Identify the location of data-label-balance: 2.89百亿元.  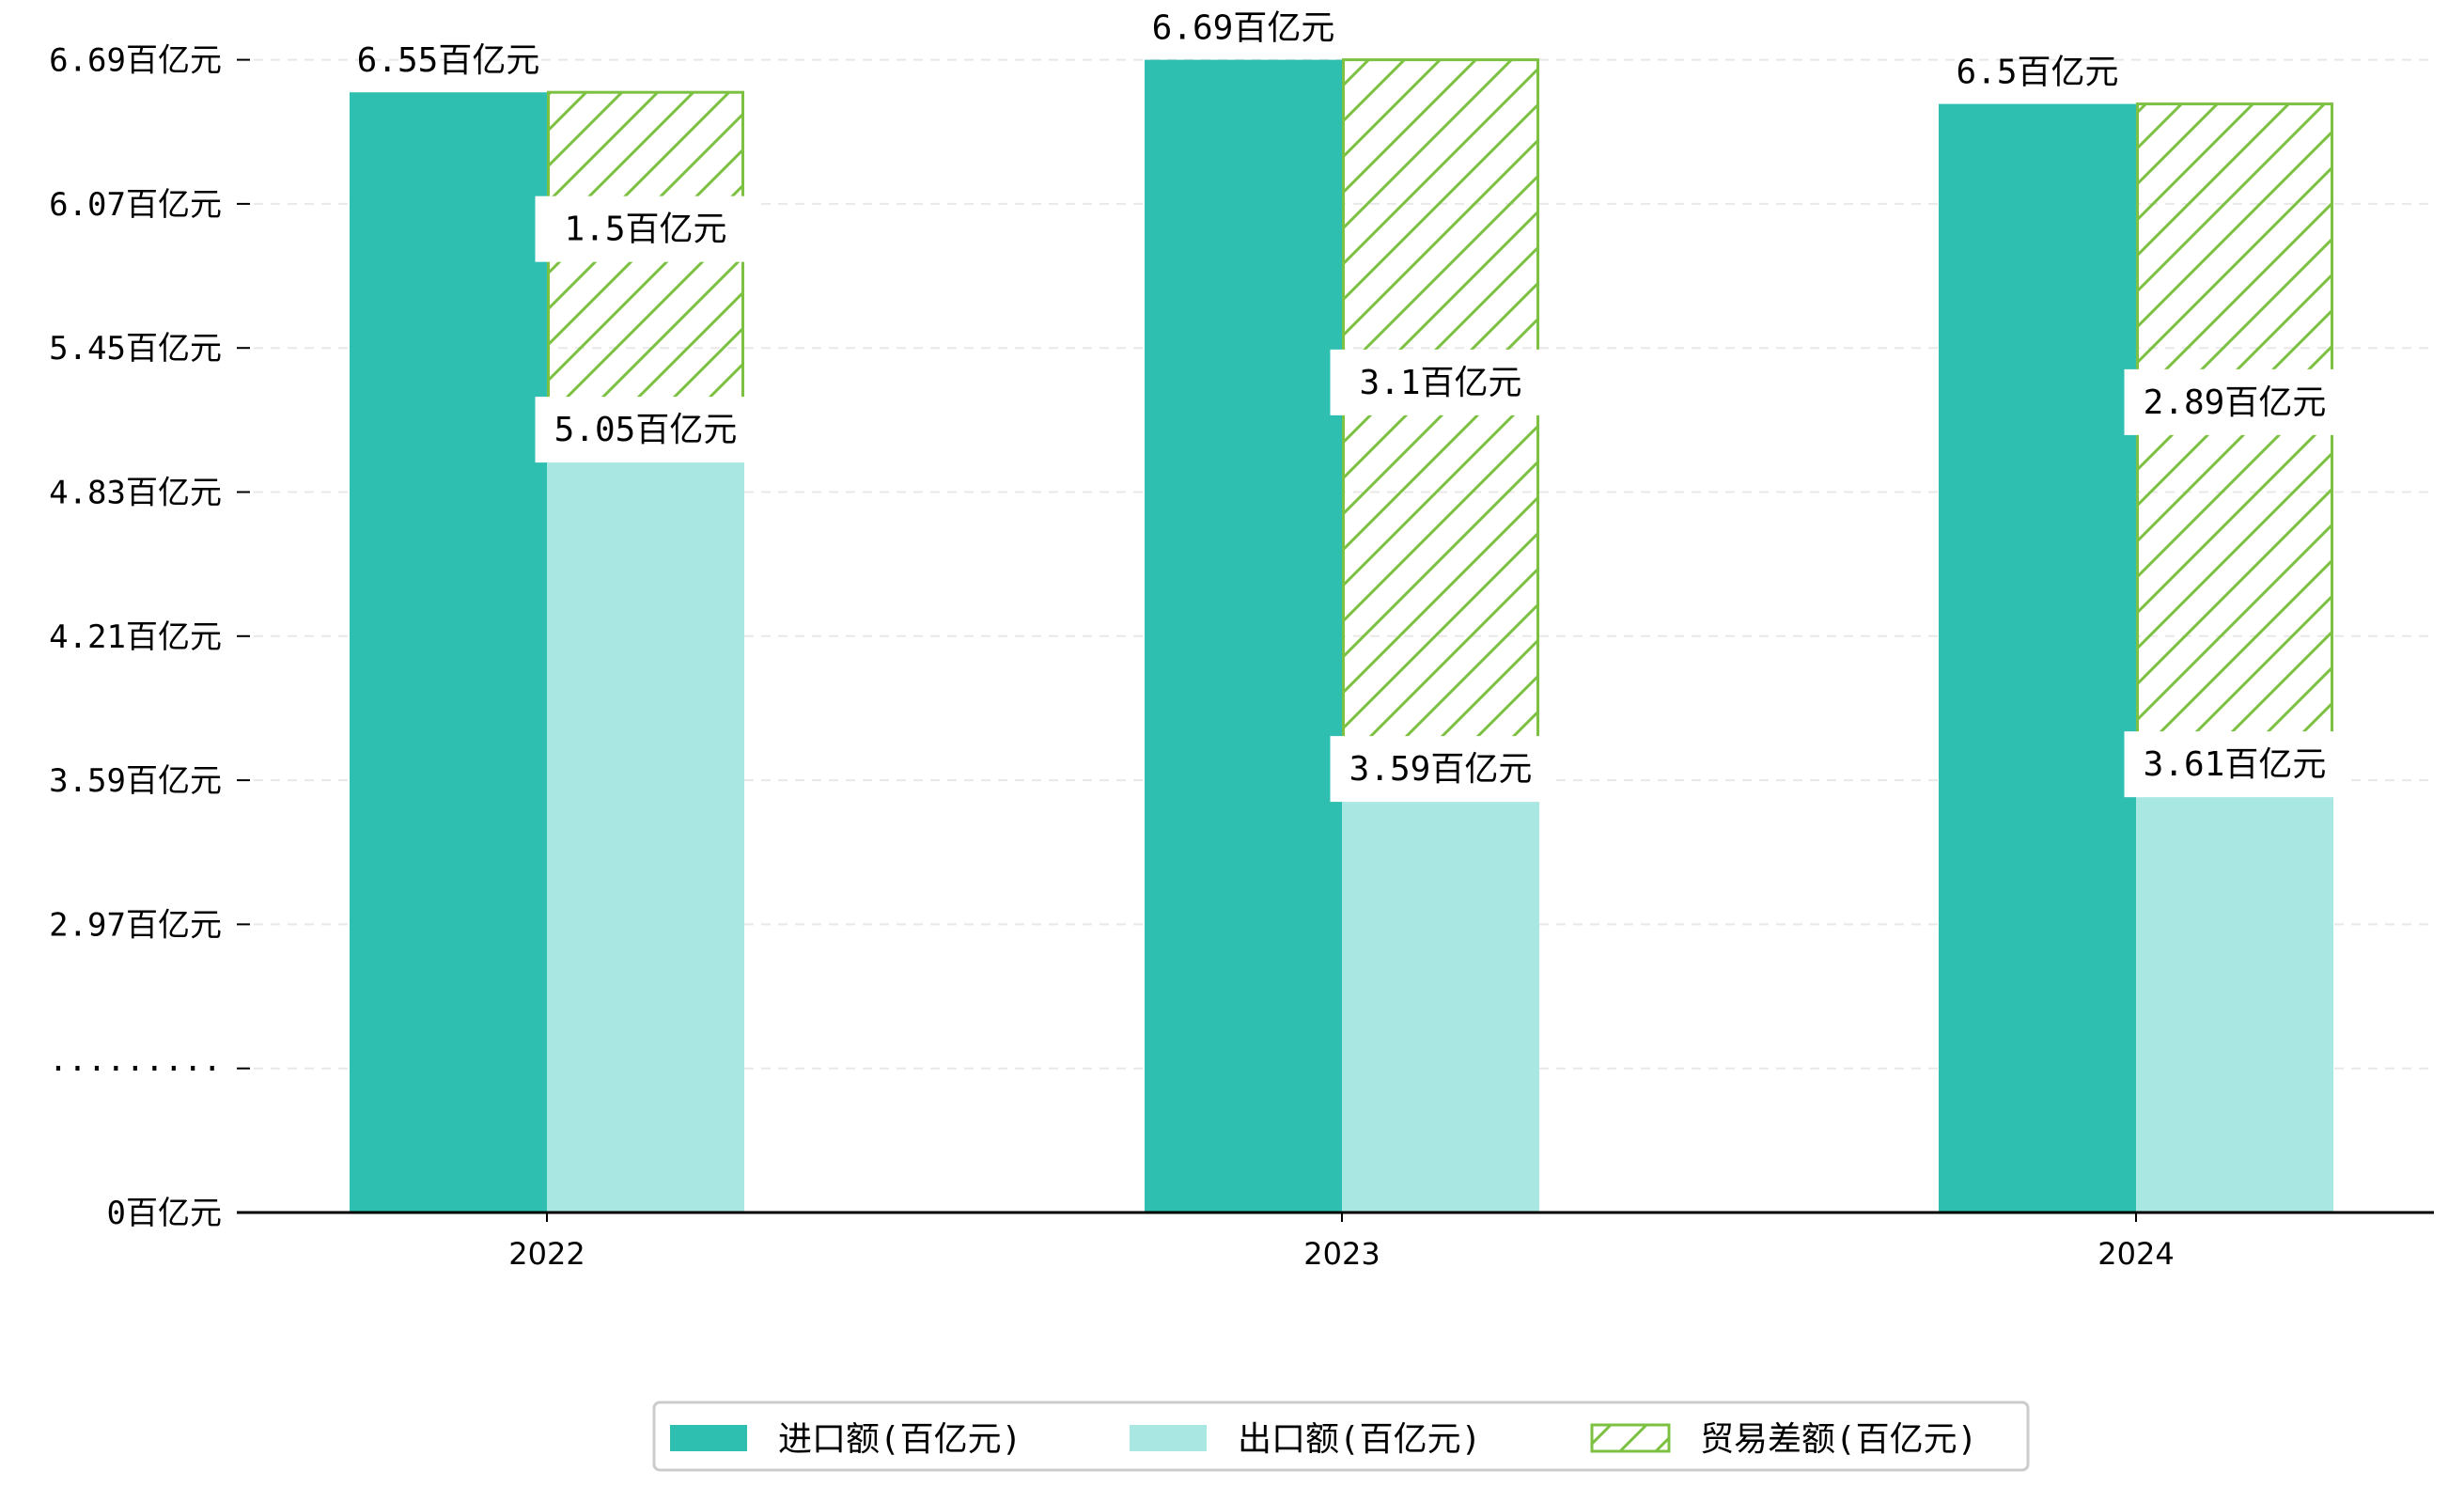
(2235, 402).